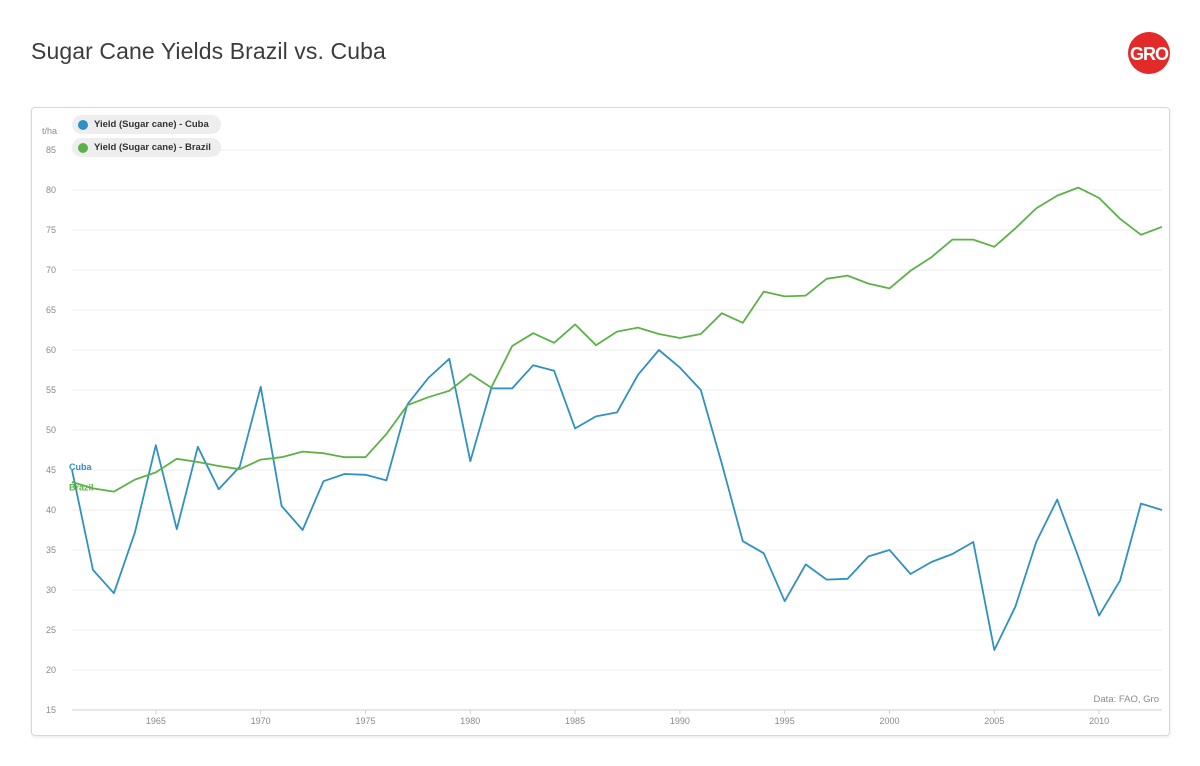 The image size is (1200, 766). I want to click on x-tick-label-2000: 2000, so click(889, 721).